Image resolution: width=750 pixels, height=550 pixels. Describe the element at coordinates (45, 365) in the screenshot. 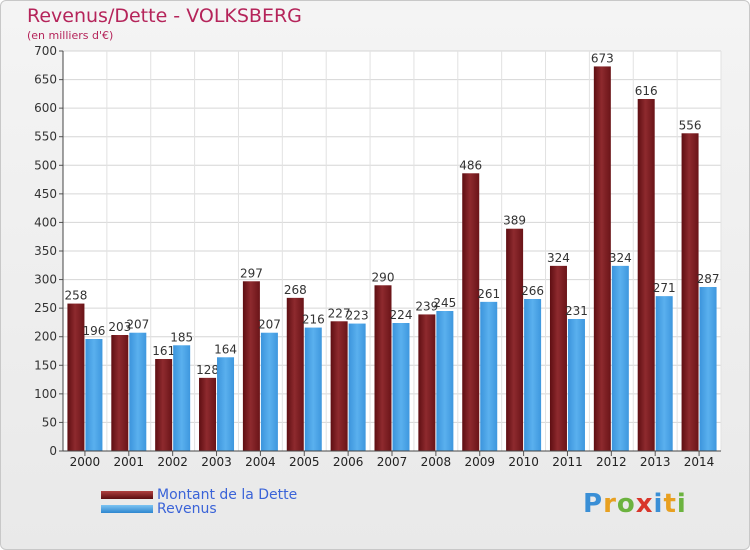

I see `y-tick-label: 150` at that location.